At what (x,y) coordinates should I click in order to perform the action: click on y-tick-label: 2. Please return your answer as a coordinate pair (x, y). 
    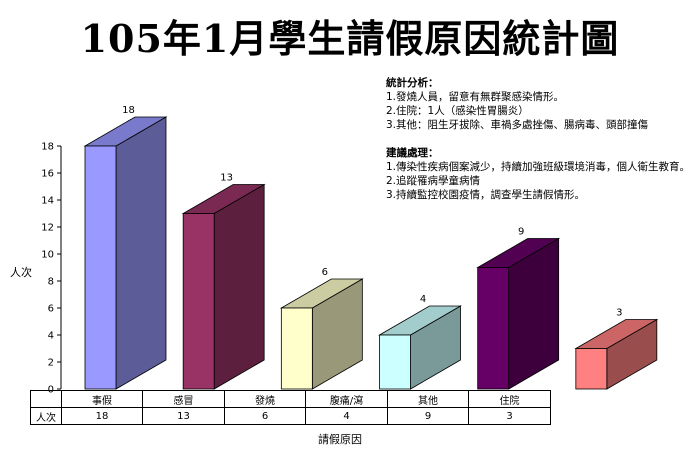
    Looking at the image, I should click on (51, 363).